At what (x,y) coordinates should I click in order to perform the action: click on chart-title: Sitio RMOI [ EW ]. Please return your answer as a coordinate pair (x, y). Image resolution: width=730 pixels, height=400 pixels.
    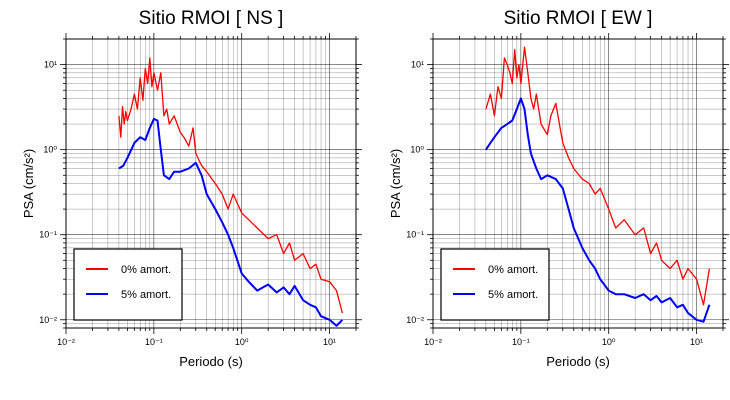
    Looking at the image, I should click on (578, 18).